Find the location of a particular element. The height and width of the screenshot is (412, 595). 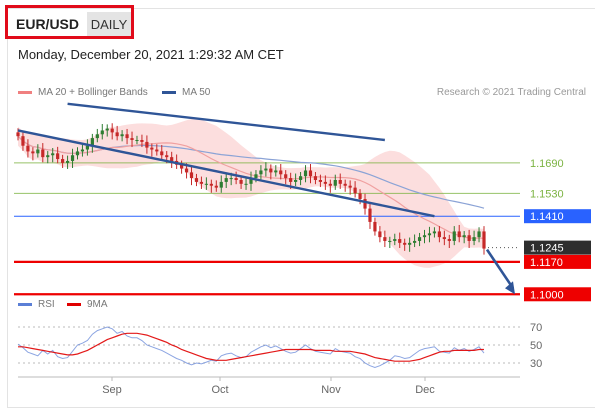

ma20-swatch-icon is located at coordinates (25, 92).